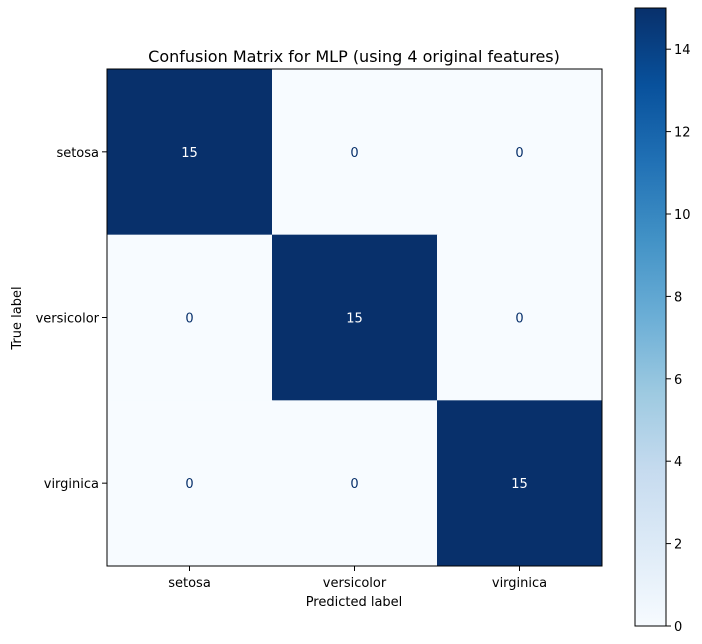  What do you see at coordinates (678, 380) in the screenshot?
I see `colorbar-tick-label: 6` at bounding box center [678, 380].